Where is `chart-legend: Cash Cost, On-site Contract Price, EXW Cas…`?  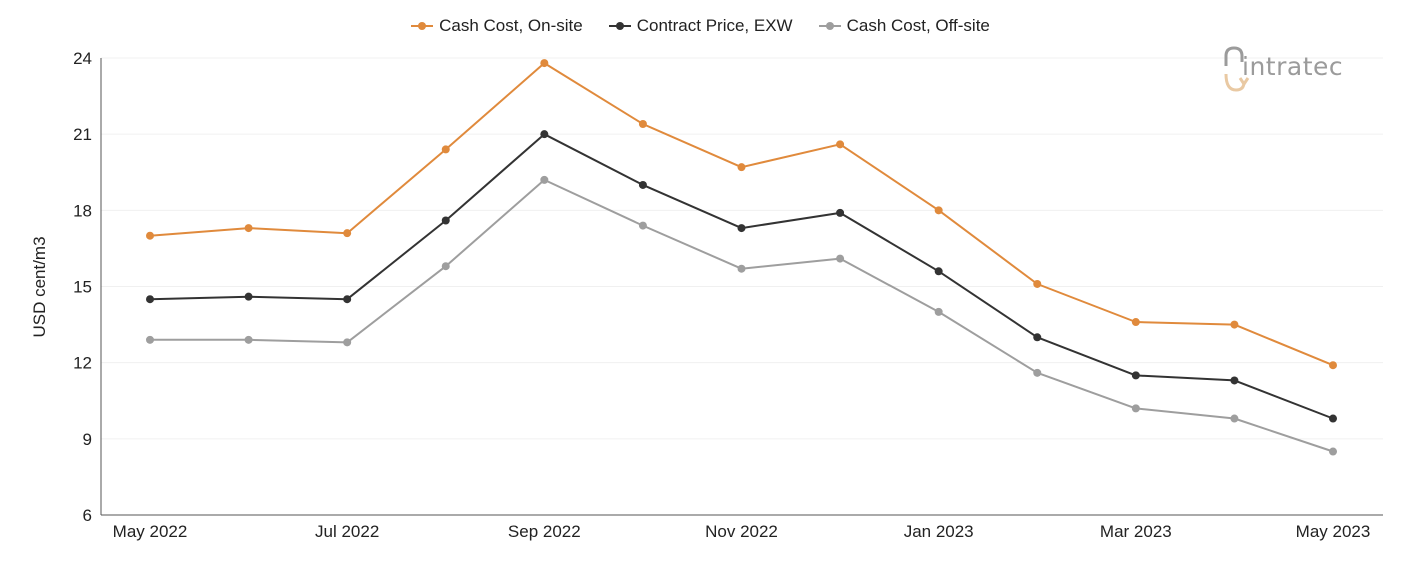 chart-legend: Cash Cost, On-site Contract Price, EXW Cas… is located at coordinates (700, 26).